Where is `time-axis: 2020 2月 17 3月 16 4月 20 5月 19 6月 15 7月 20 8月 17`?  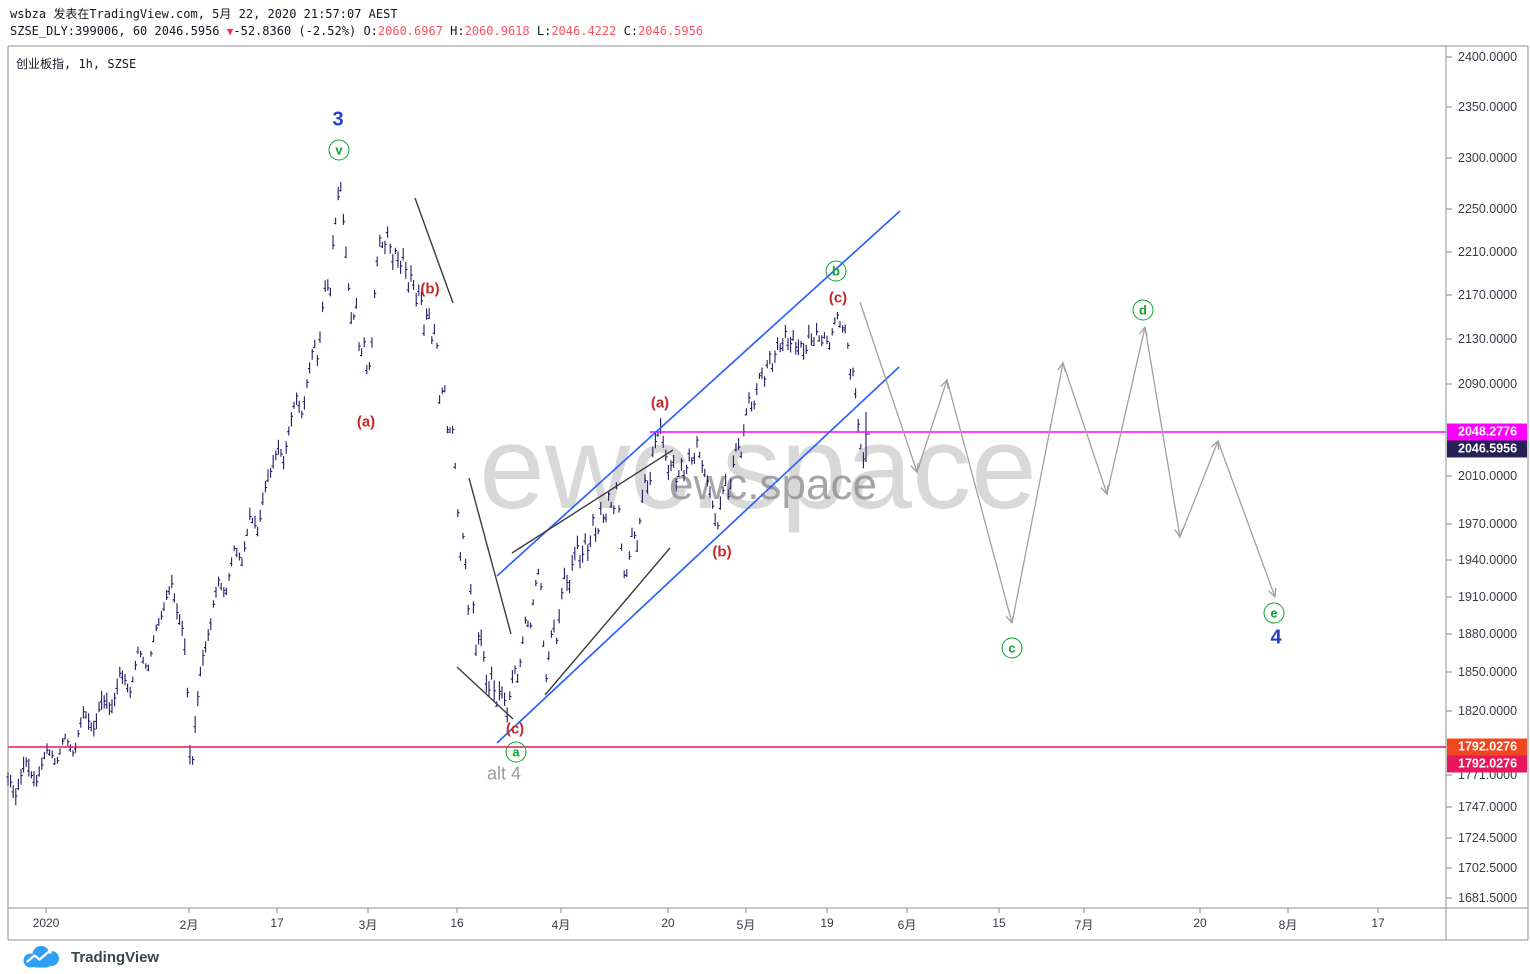
time-axis: 2020 2月 17 3月 16 4月 20 5月 19 6月 15 7月 20 8月 17 is located at coordinates (765, 924).